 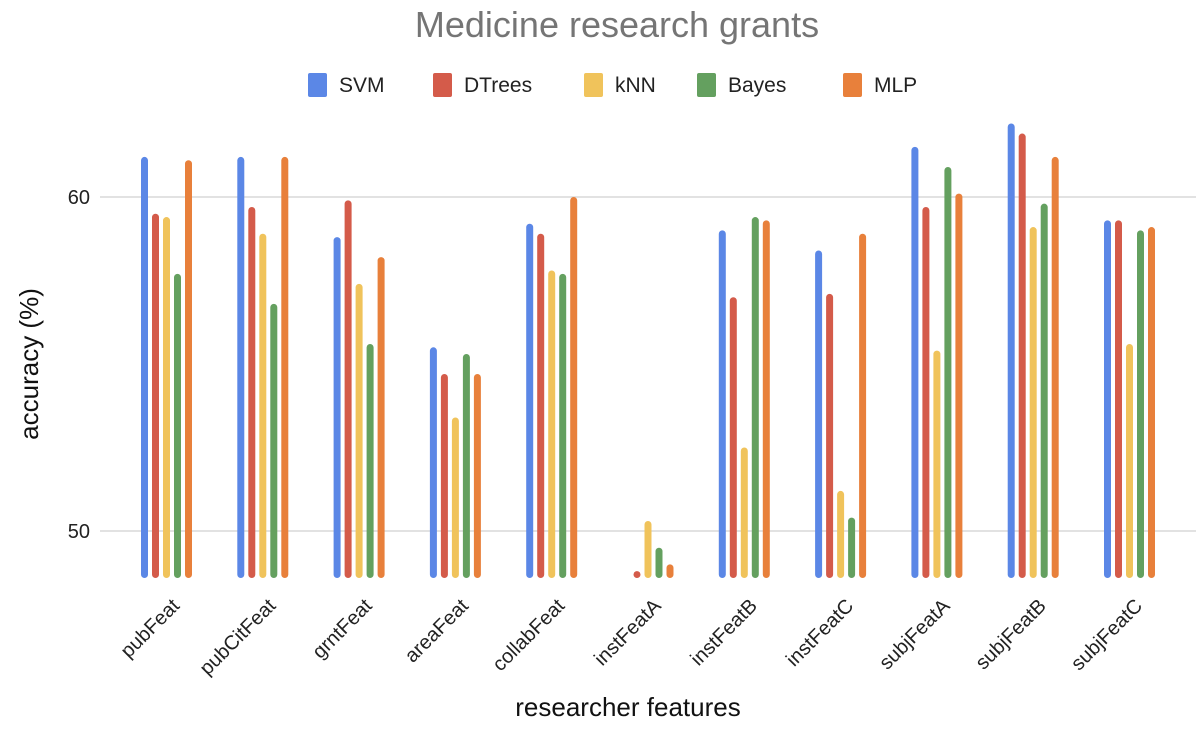 I want to click on x-tick-label: areaFeat, so click(x=437, y=631).